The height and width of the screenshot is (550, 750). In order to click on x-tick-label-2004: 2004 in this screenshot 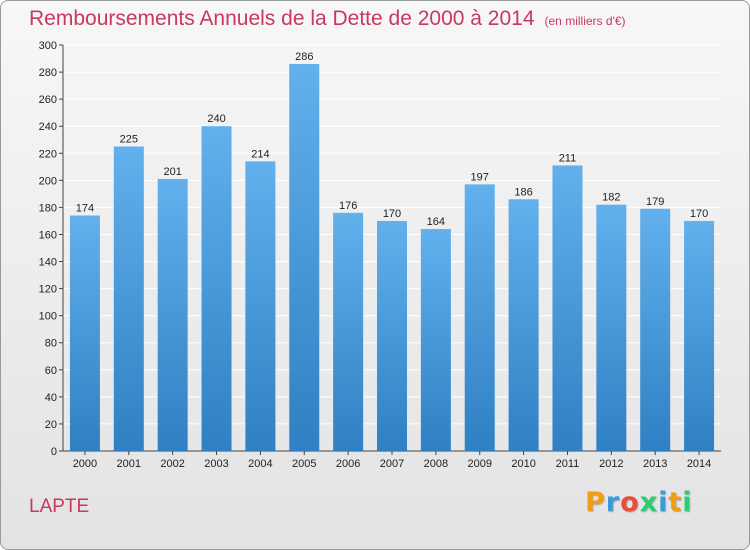, I will do `click(260, 464)`.